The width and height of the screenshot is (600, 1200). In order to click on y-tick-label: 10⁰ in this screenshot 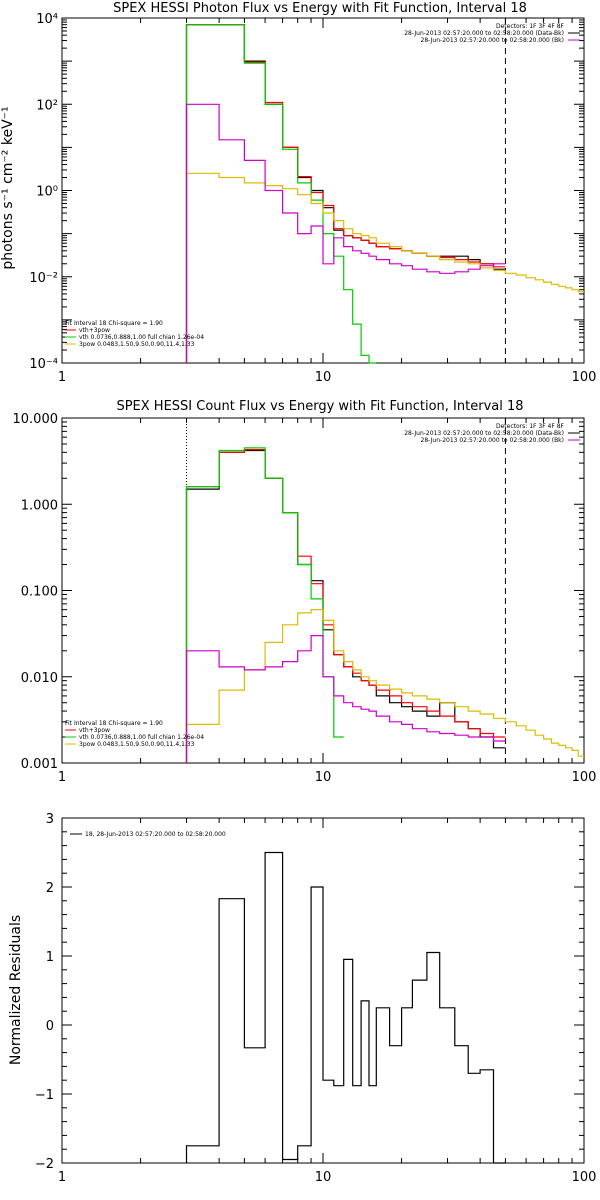, I will do `click(47, 192)`.